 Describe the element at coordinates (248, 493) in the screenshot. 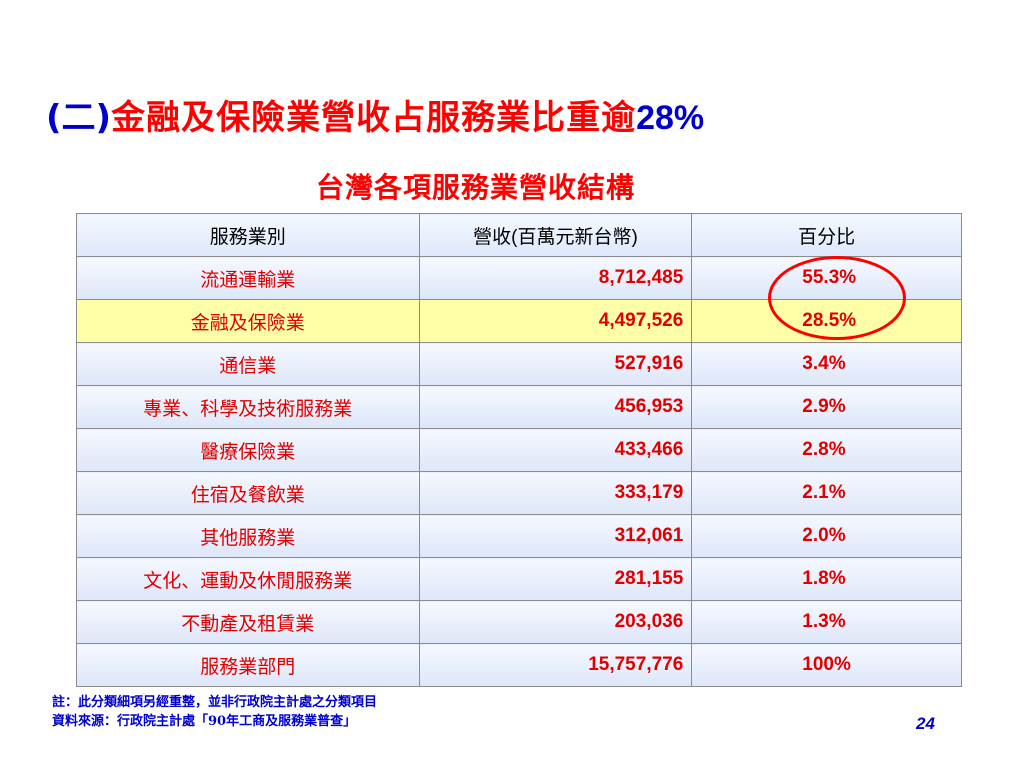

I see `category-cell: 住宿及餐飲業` at that location.